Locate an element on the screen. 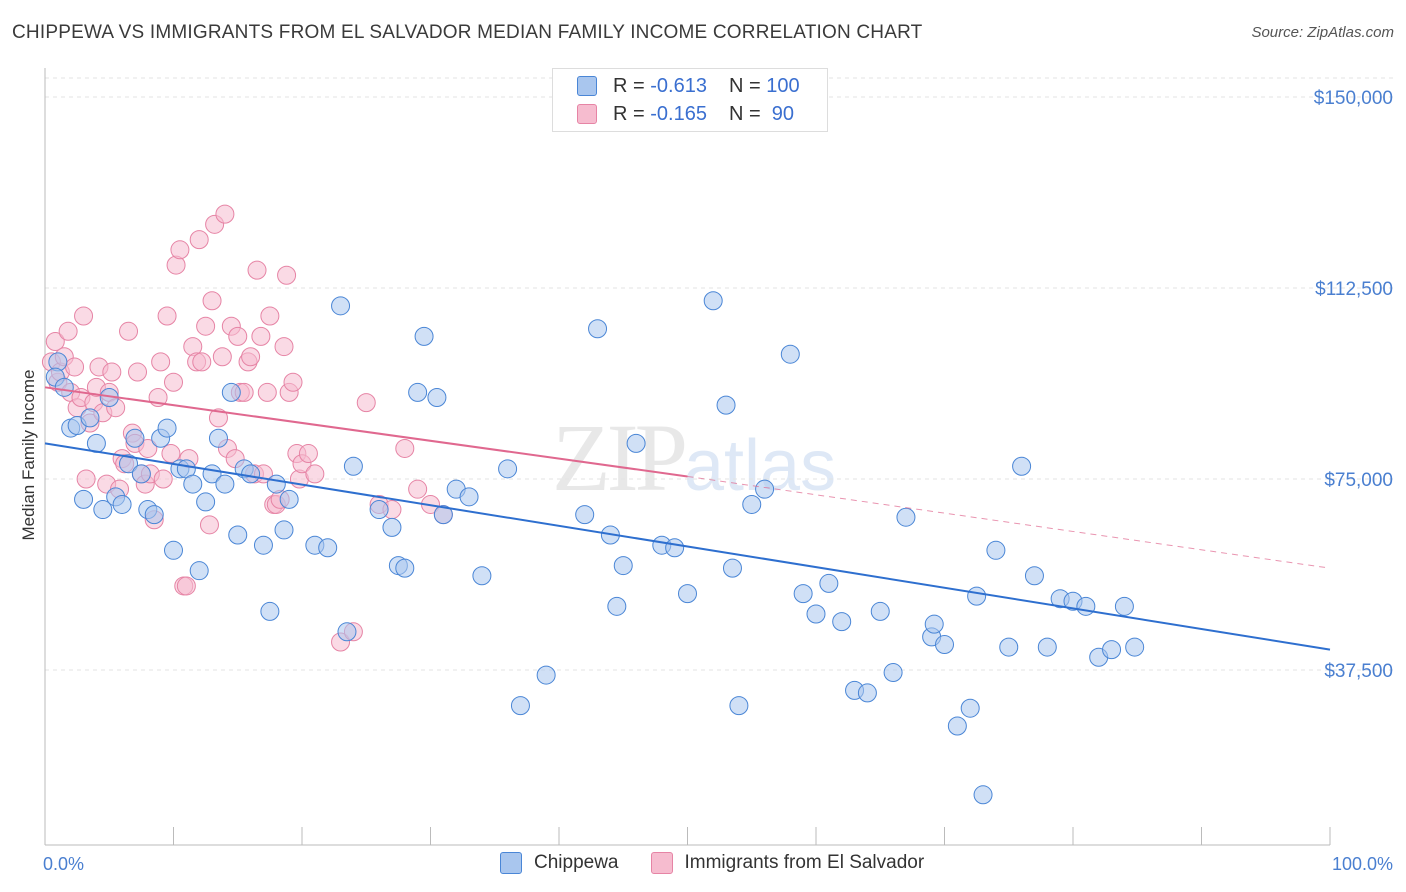  y-tick-label: $112,500 is located at coordinates (1354, 289).